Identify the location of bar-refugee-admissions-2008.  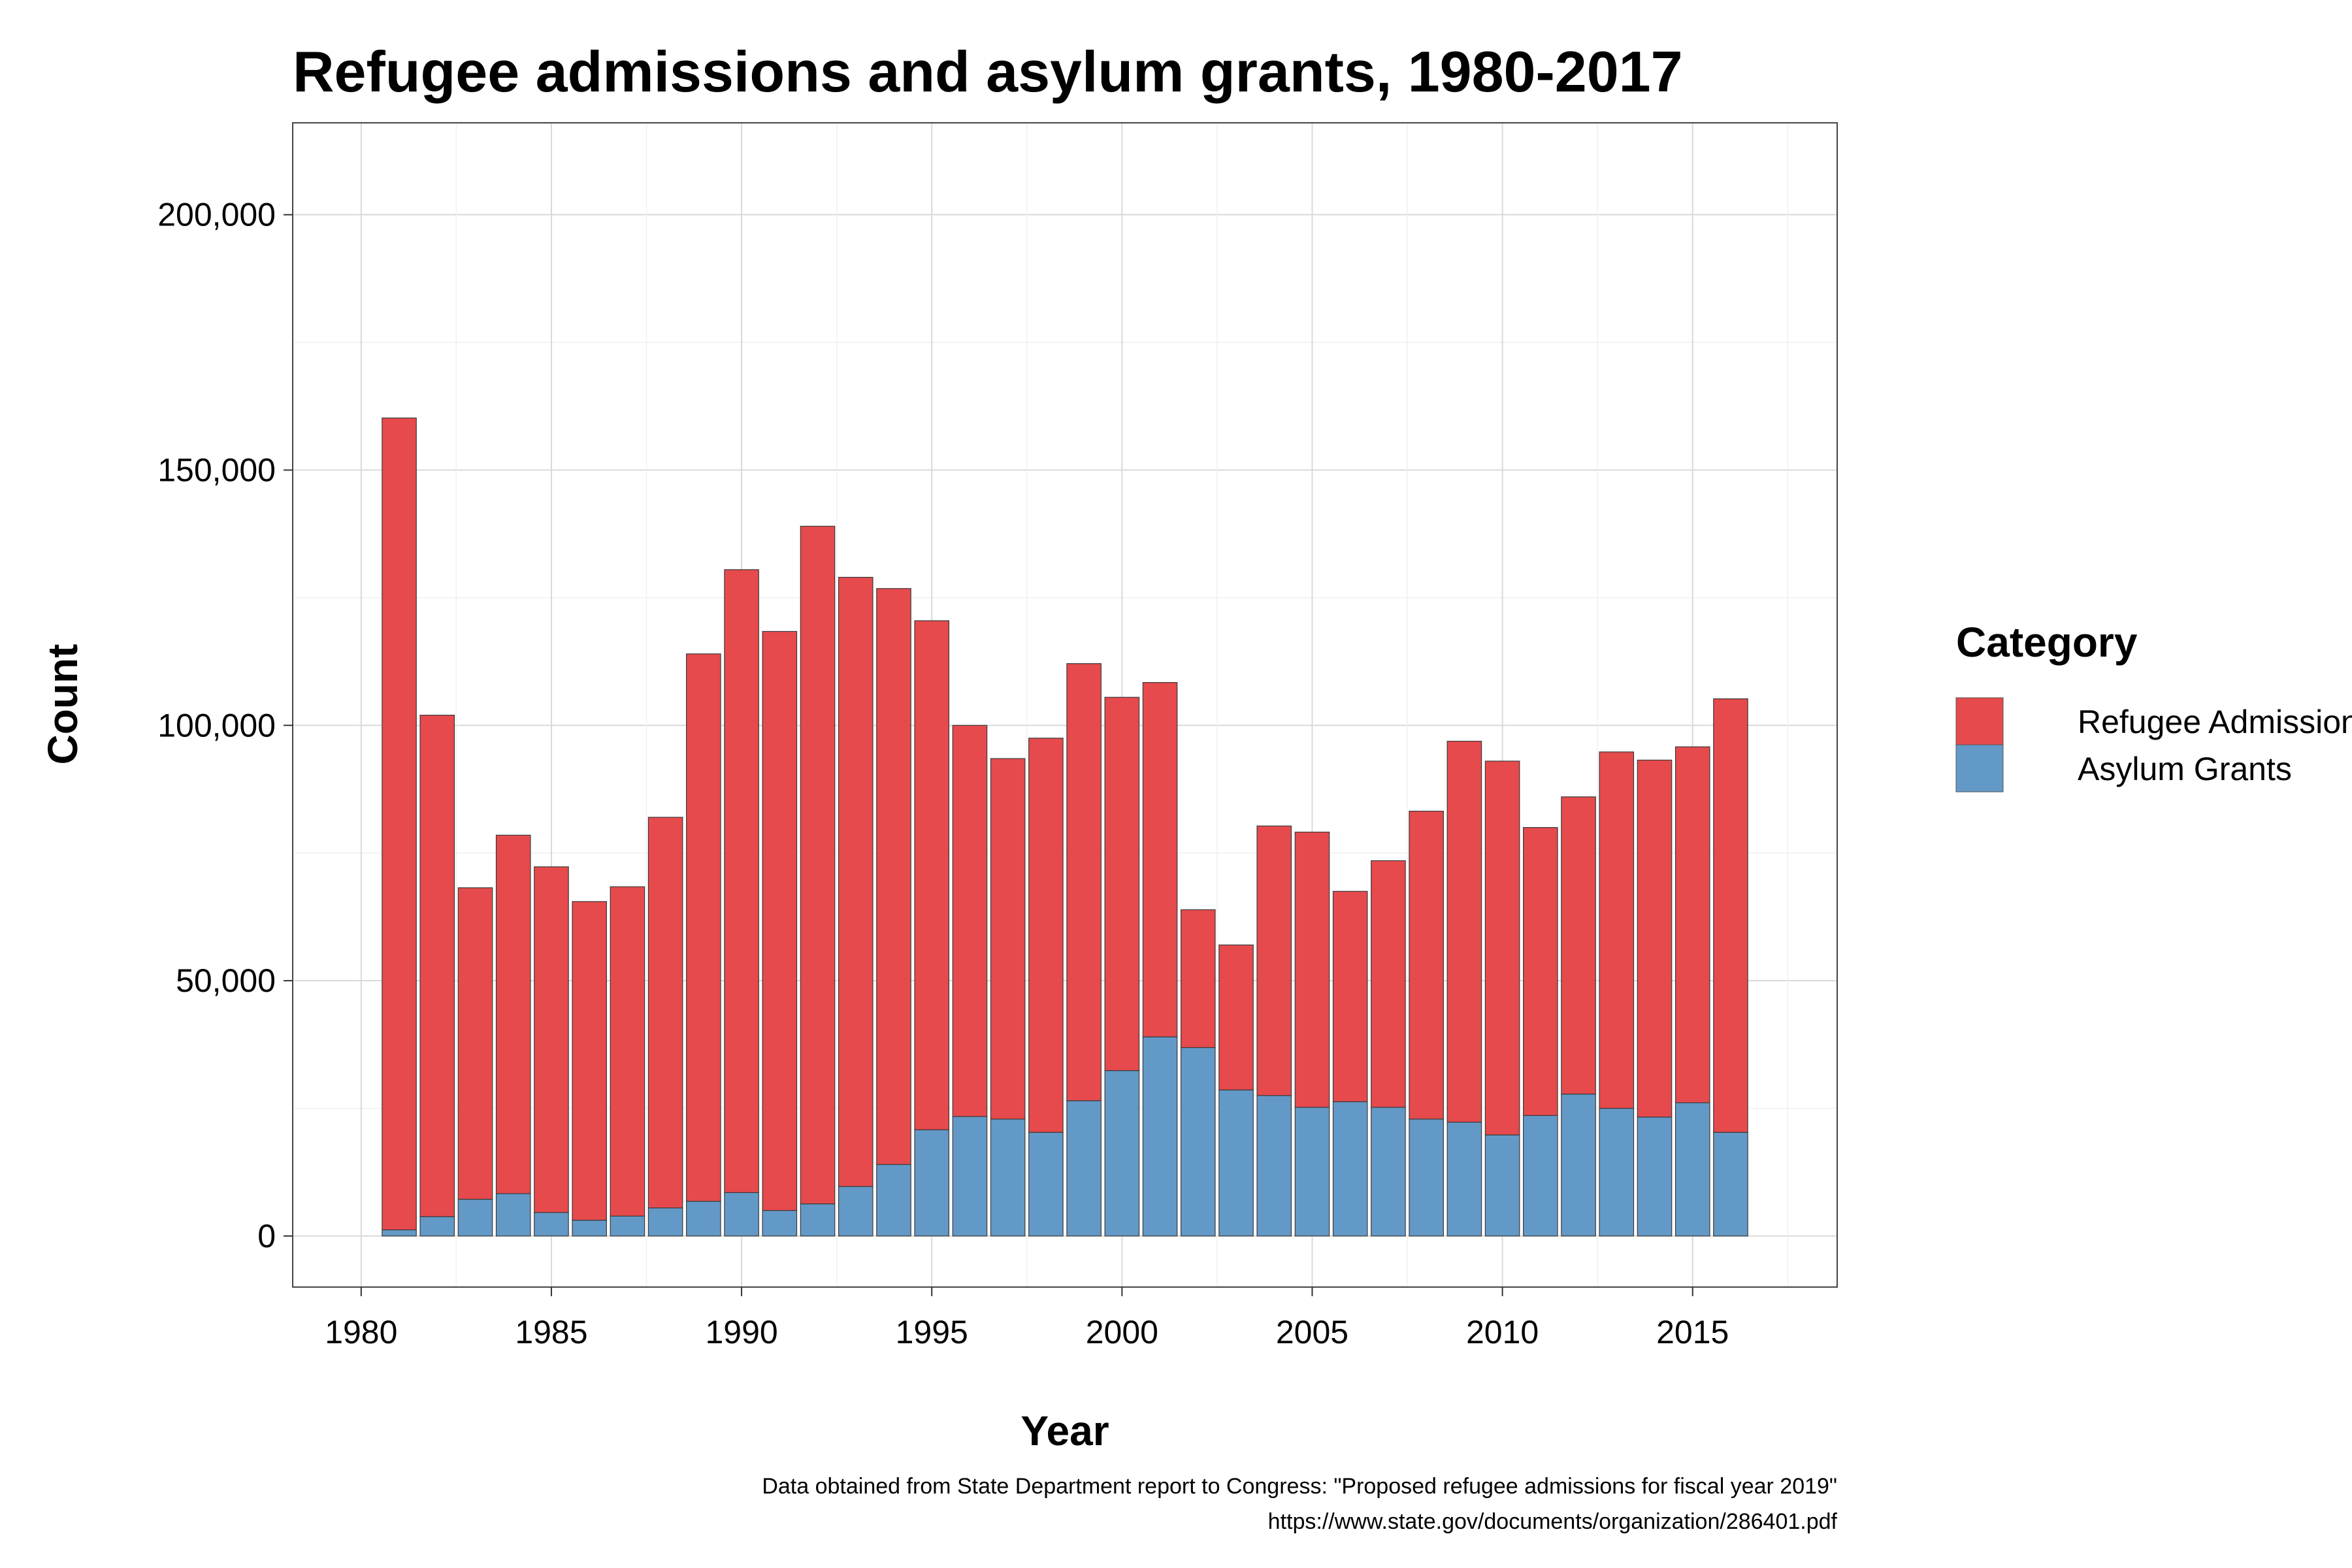
(1426, 965).